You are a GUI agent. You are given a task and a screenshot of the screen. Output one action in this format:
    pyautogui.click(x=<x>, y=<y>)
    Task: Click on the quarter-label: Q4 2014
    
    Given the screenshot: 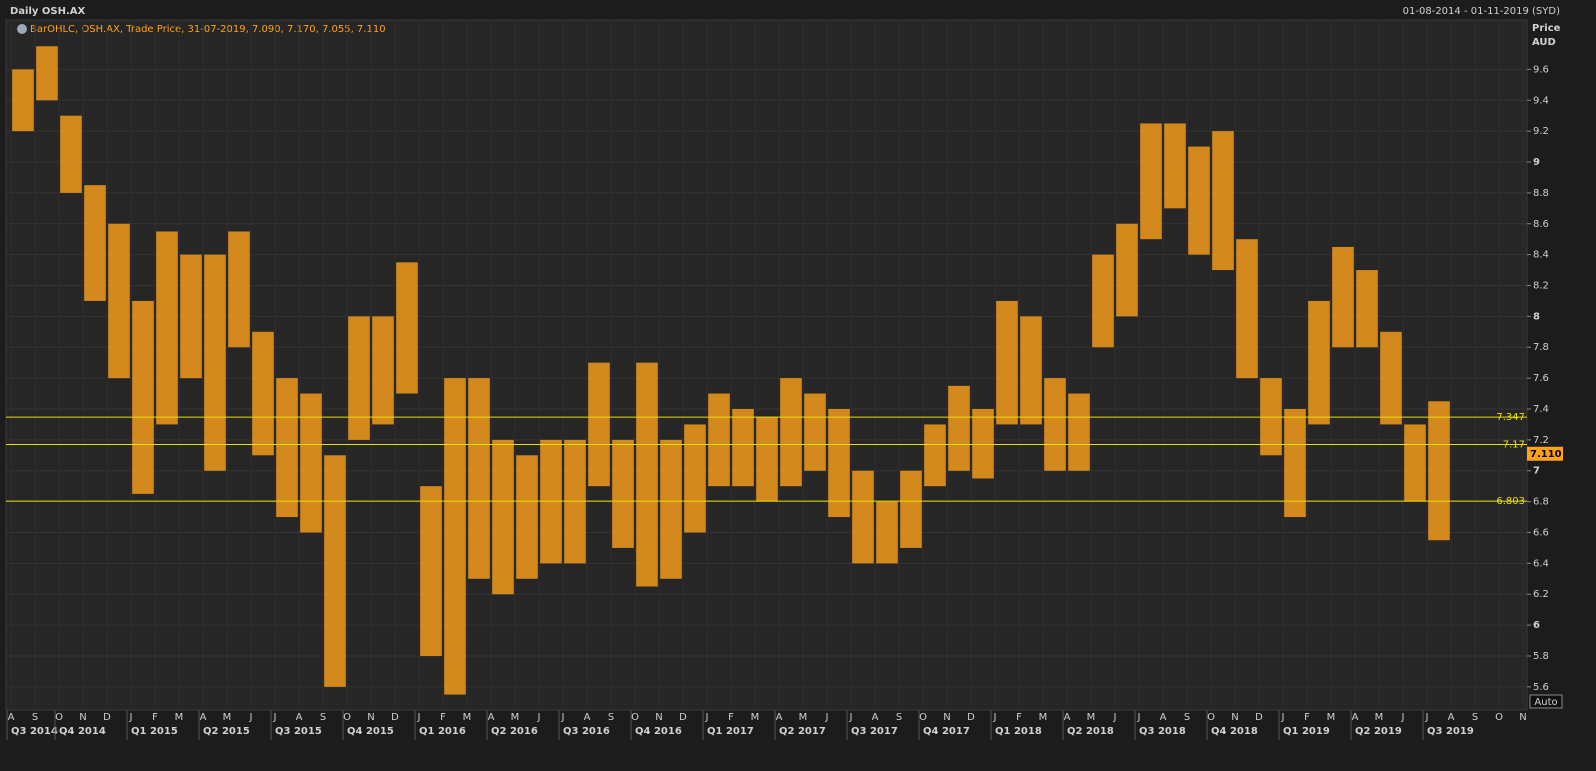 What is the action you would take?
    pyautogui.click(x=82, y=731)
    